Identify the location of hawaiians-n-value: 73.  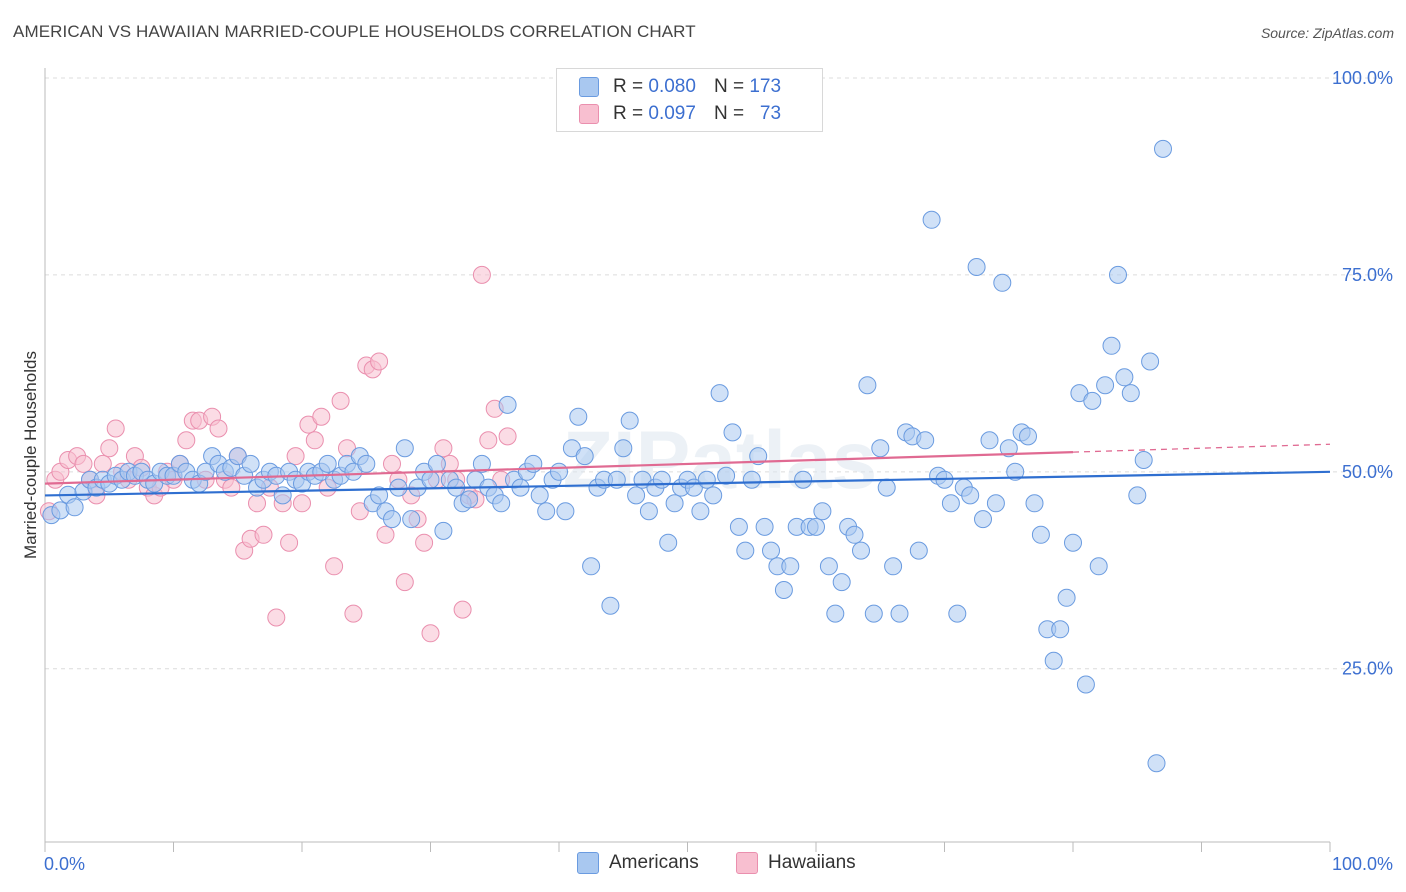
(770, 113).